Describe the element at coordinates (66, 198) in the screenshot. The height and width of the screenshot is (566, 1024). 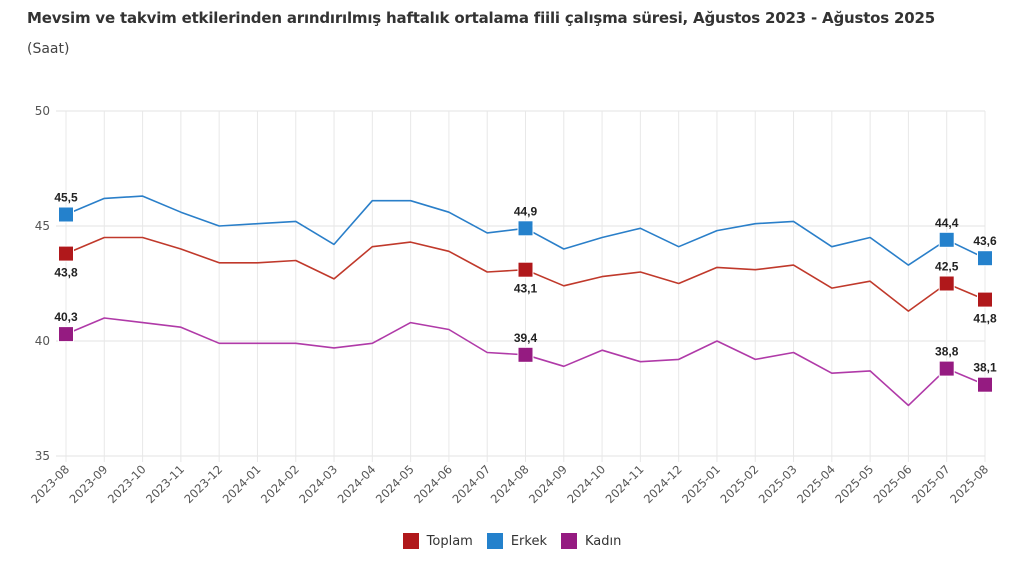
I see `data-label-erkek: 45,5` at that location.